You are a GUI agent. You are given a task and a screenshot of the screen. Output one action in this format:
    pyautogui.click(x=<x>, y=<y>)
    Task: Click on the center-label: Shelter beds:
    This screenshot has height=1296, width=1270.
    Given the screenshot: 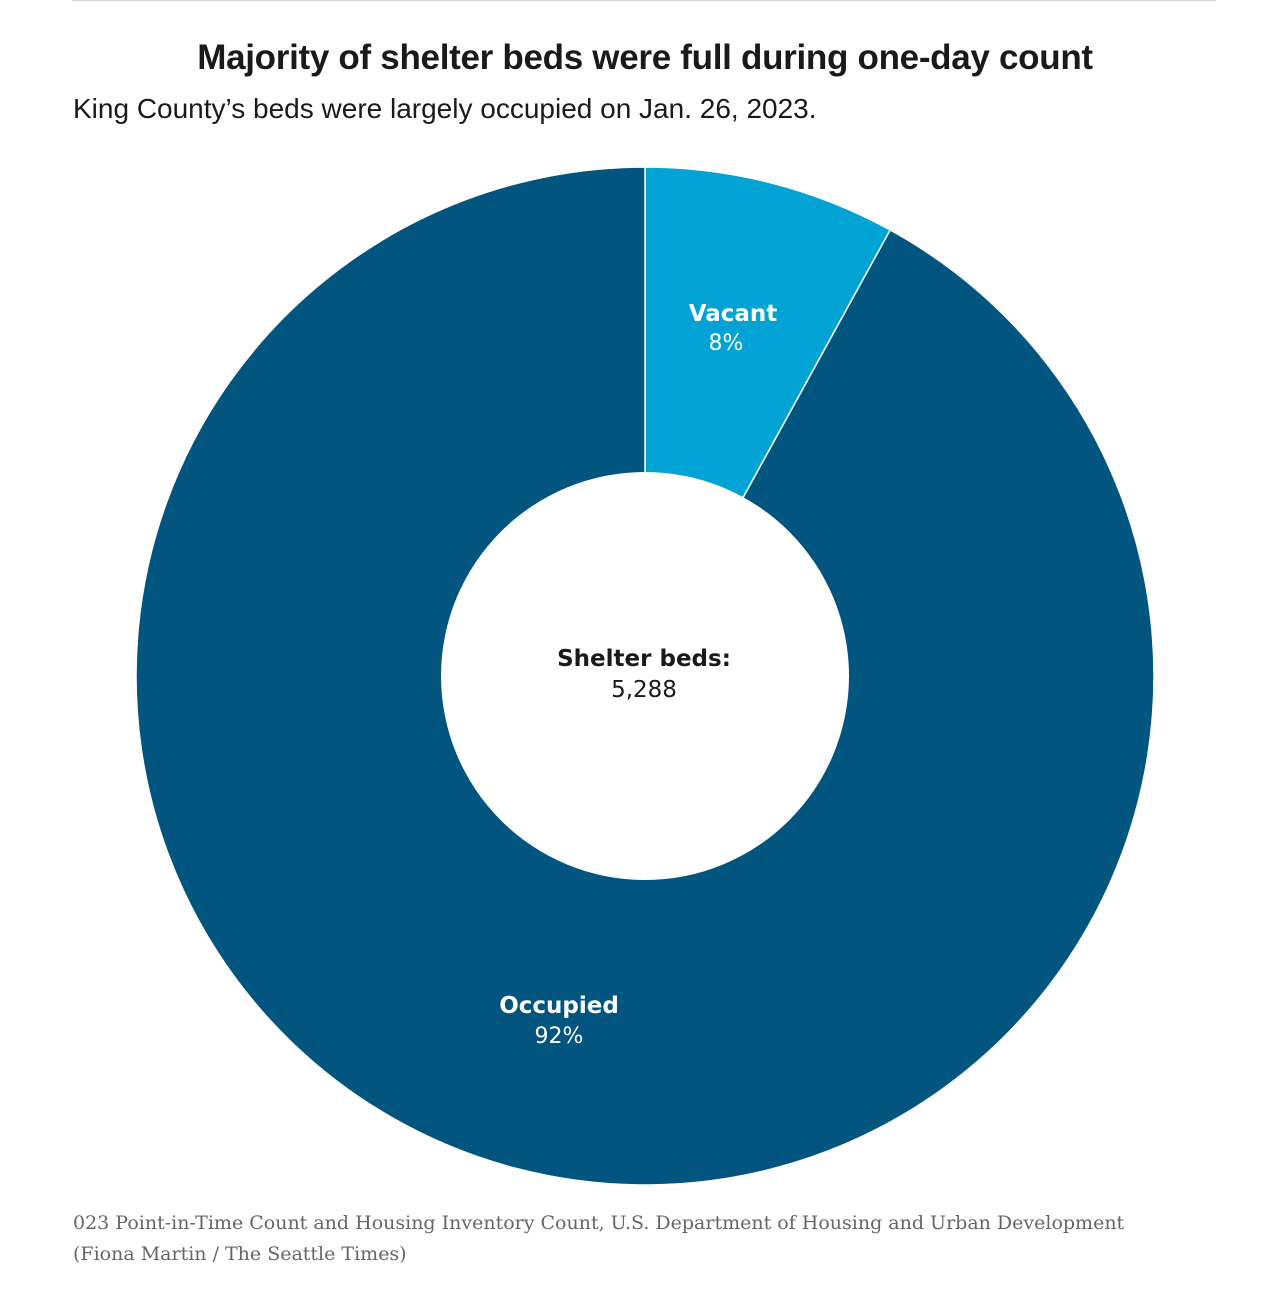 What is the action you would take?
    pyautogui.click(x=644, y=659)
    